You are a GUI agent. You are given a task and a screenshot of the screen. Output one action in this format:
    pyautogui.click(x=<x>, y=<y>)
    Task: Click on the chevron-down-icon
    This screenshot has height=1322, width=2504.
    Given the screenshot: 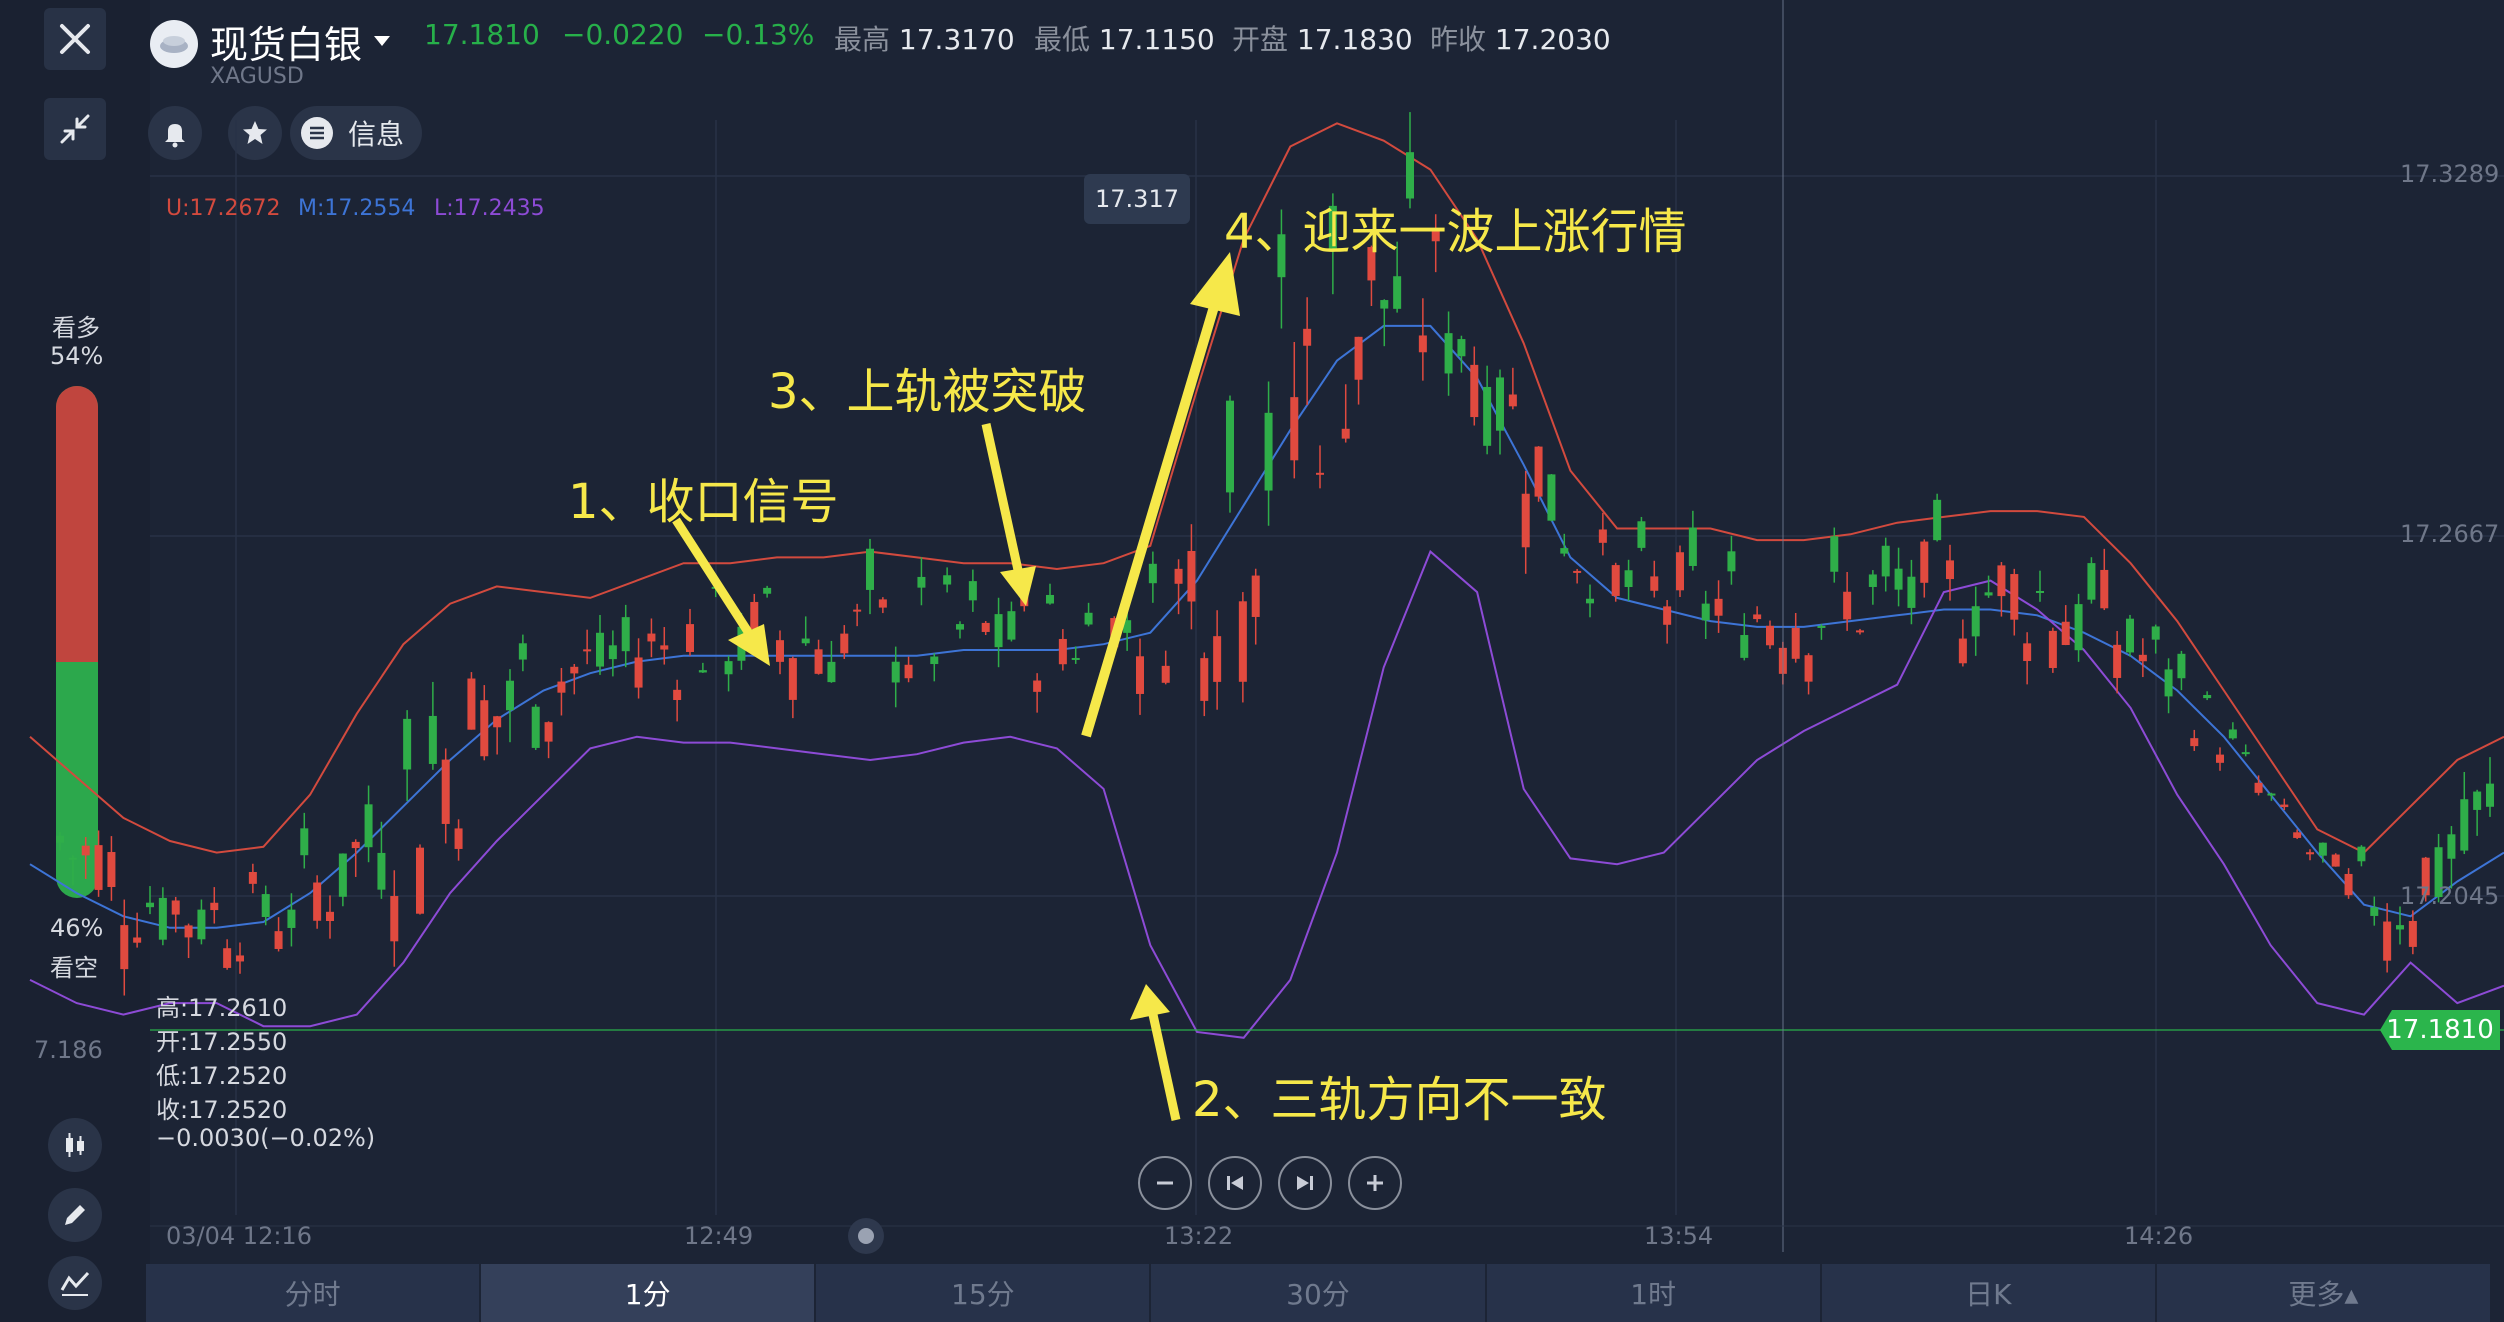 What is the action you would take?
    pyautogui.click(x=382, y=41)
    